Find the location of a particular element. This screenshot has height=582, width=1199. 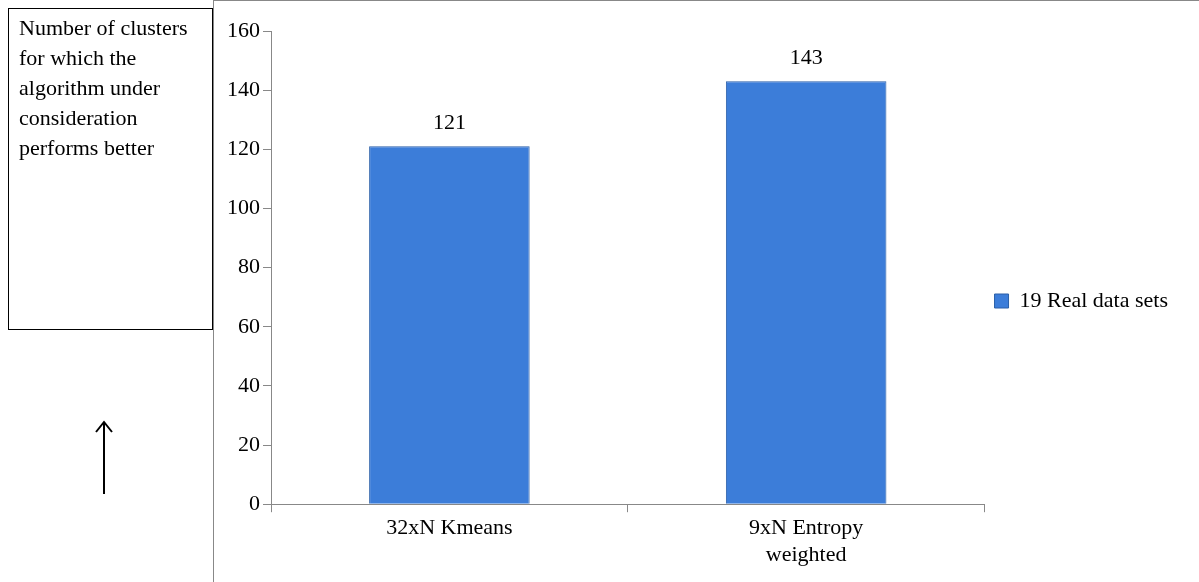

y-tick-label: 0 is located at coordinates (254, 502).